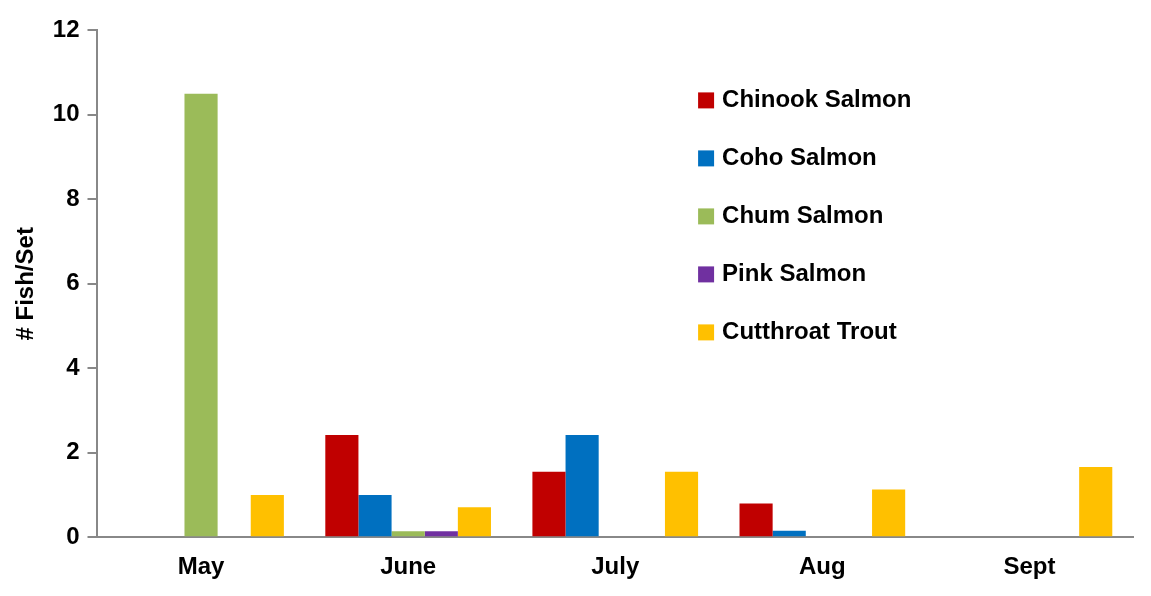  What do you see at coordinates (803, 215) in the screenshot?
I see `legend-label: Chum Salmon` at bounding box center [803, 215].